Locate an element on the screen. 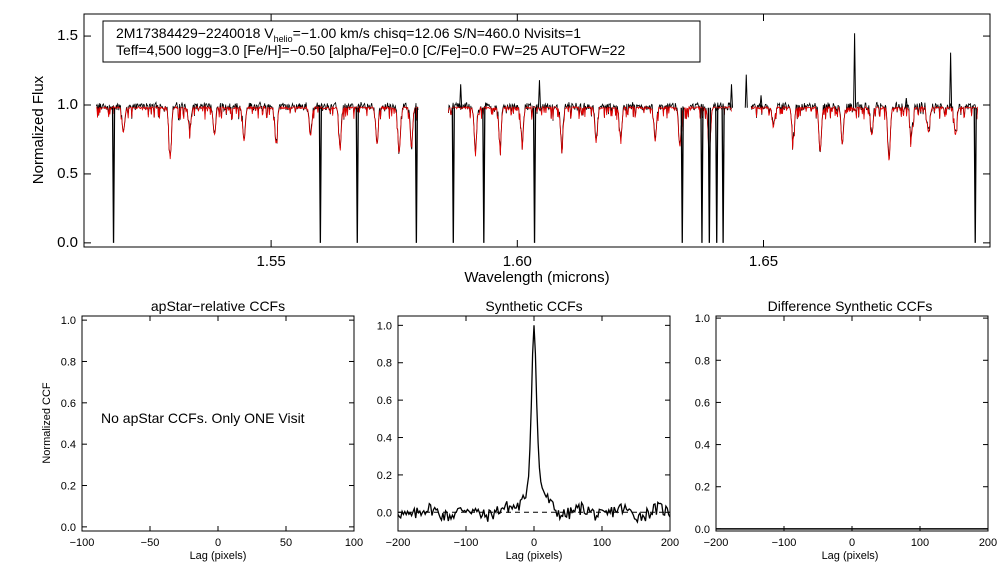 This screenshot has width=1008, height=576. synthetic-ytick-label: 1.0 is located at coordinates (384, 326).